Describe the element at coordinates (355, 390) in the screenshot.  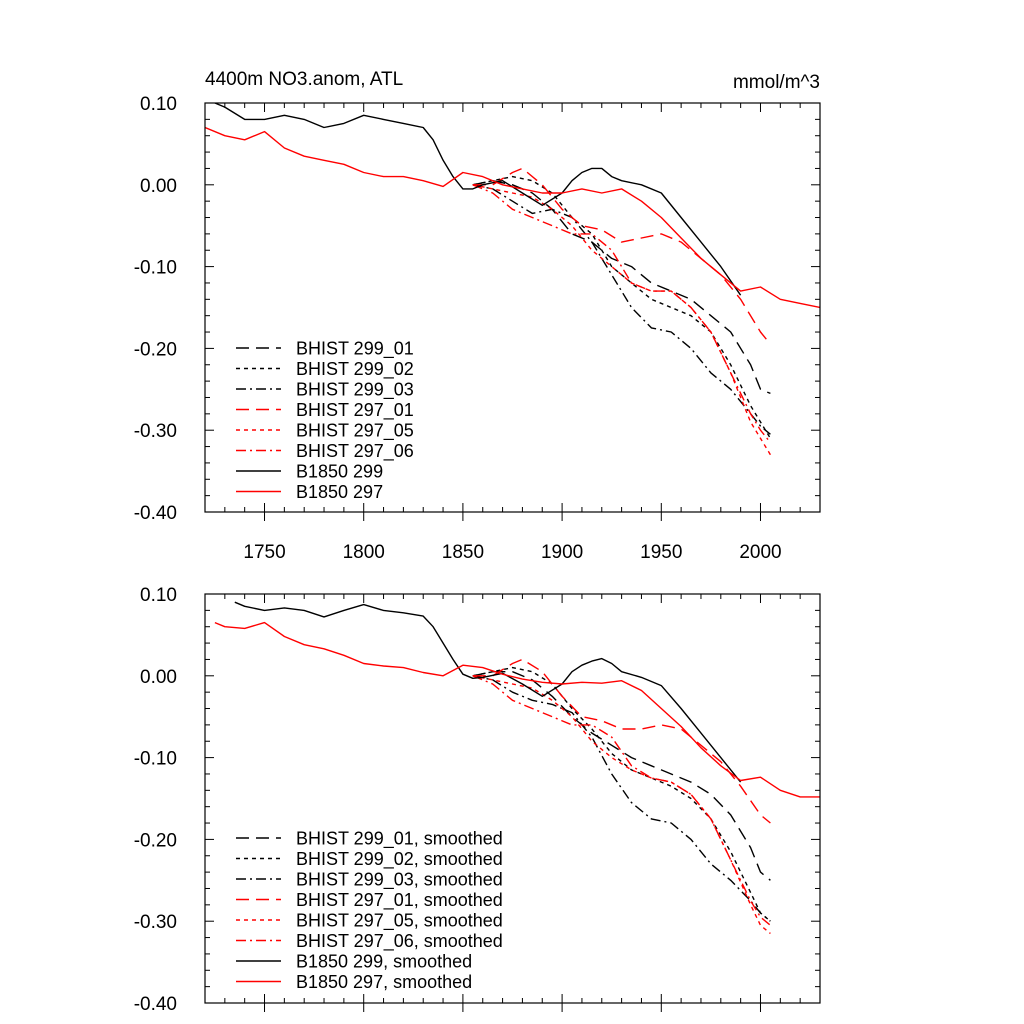
I see `legend-entry-label: BHIST 299_03` at that location.